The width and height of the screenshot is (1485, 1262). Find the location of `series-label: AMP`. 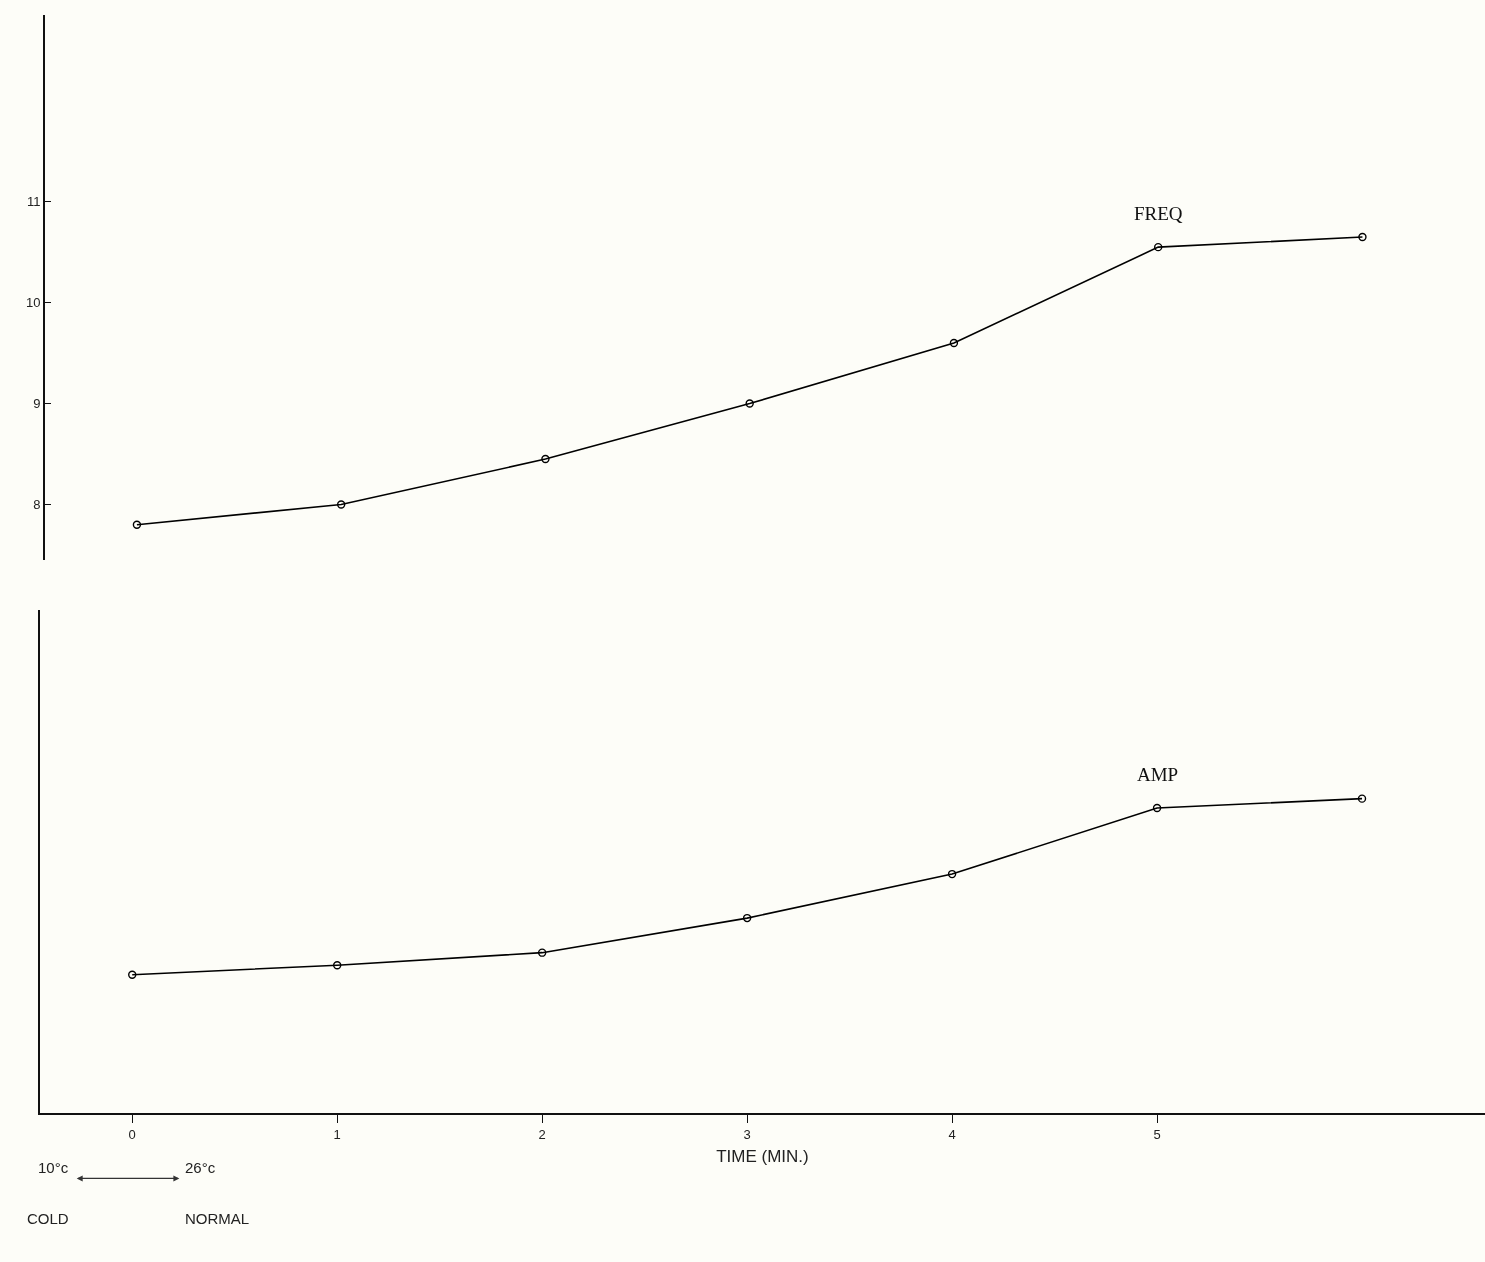

series-label: AMP is located at coordinates (1158, 774).